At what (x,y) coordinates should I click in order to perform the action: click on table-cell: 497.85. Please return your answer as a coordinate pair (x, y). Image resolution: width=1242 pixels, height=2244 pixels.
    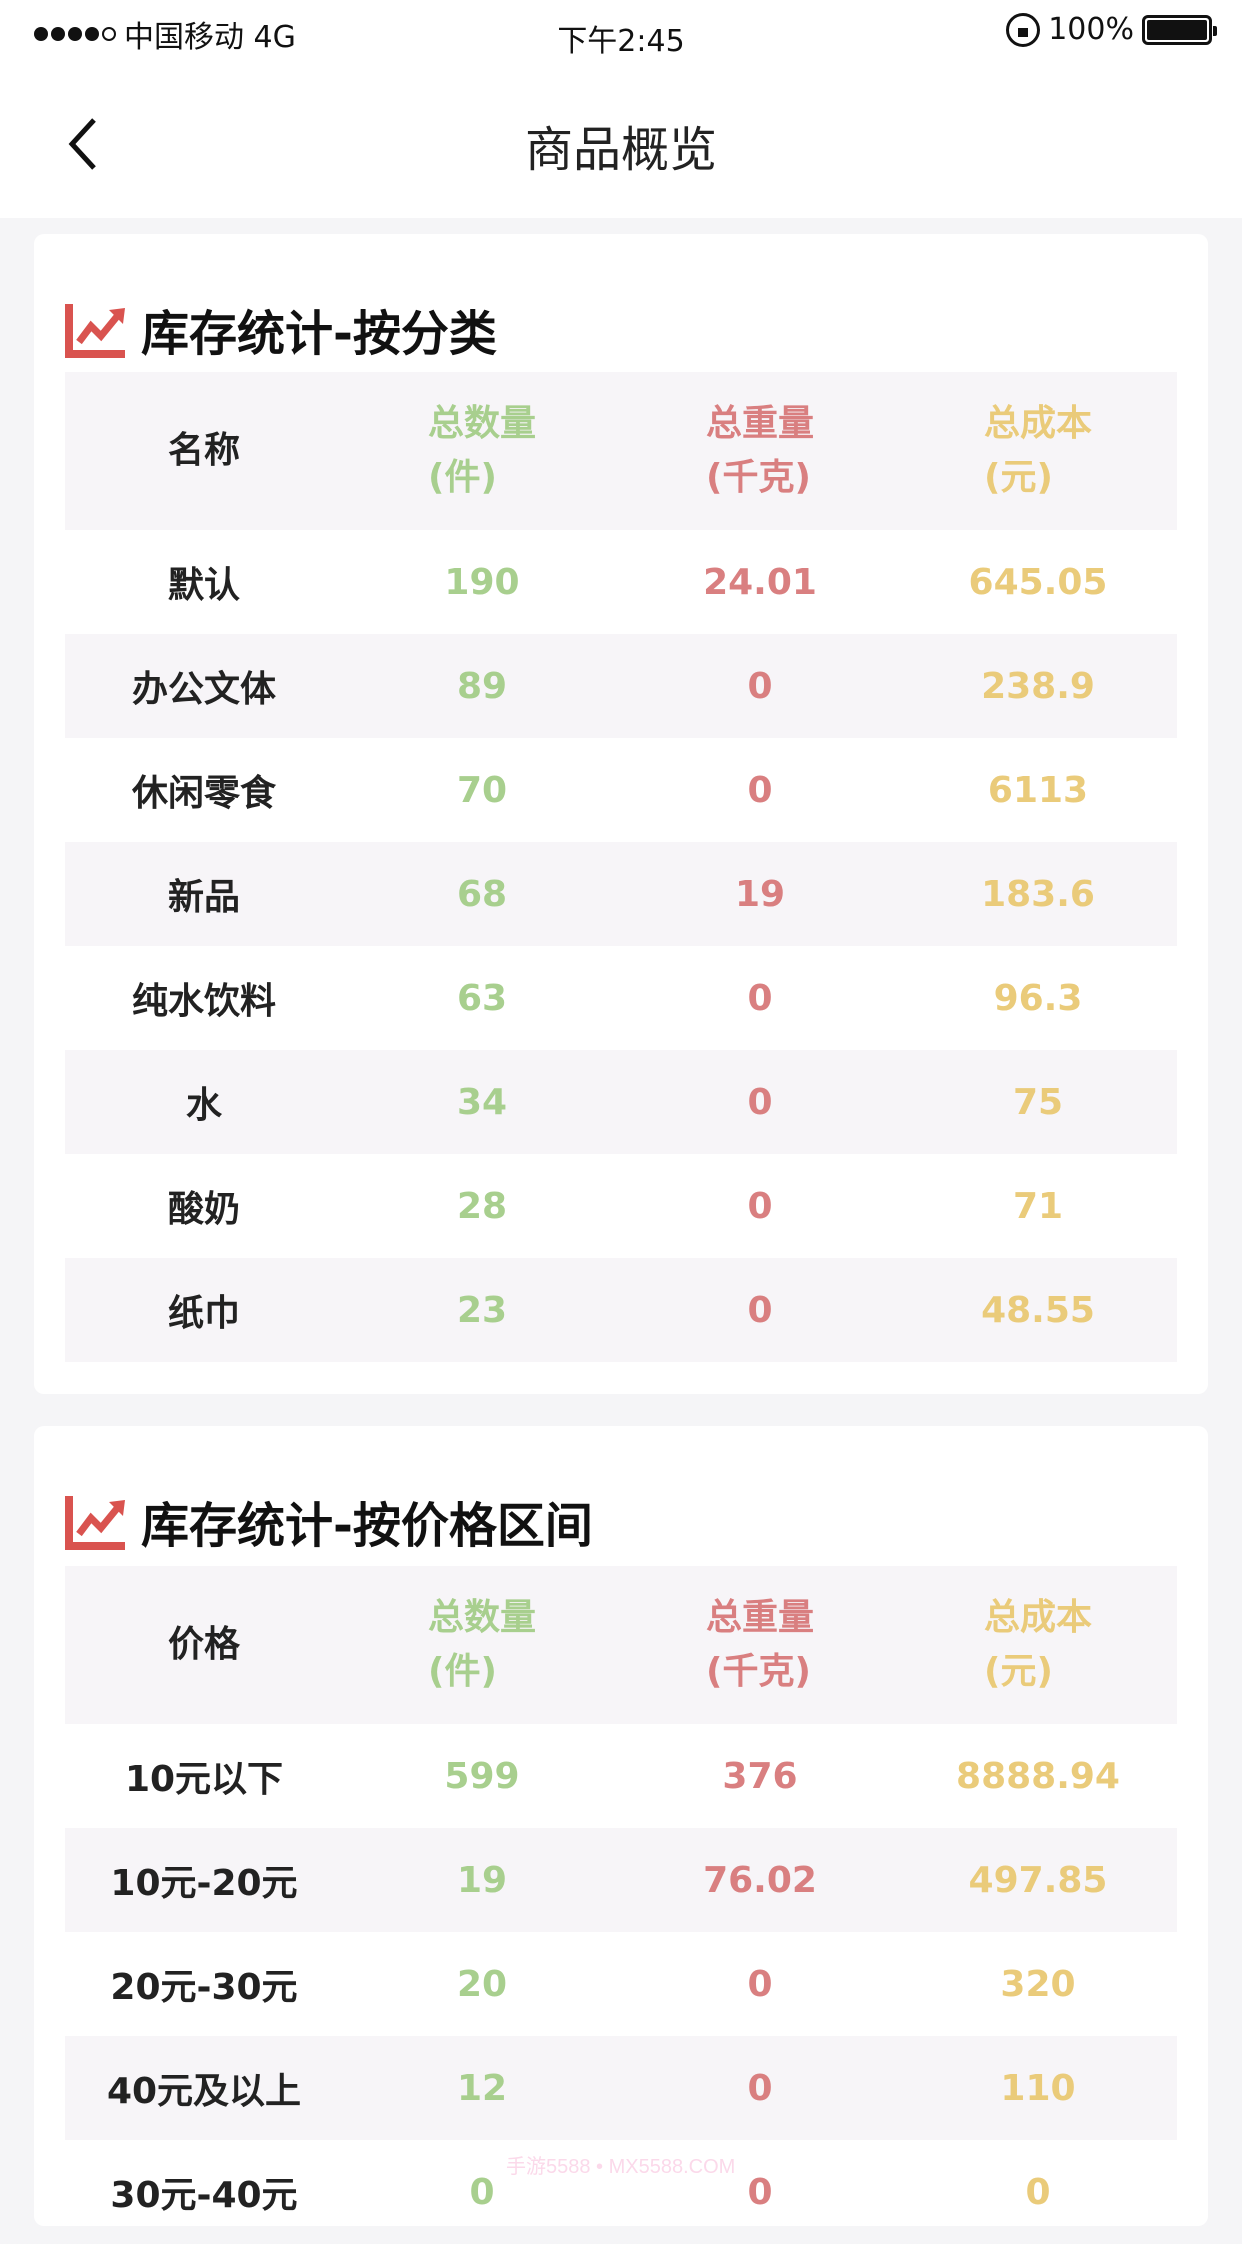
    Looking at the image, I should click on (1038, 1880).